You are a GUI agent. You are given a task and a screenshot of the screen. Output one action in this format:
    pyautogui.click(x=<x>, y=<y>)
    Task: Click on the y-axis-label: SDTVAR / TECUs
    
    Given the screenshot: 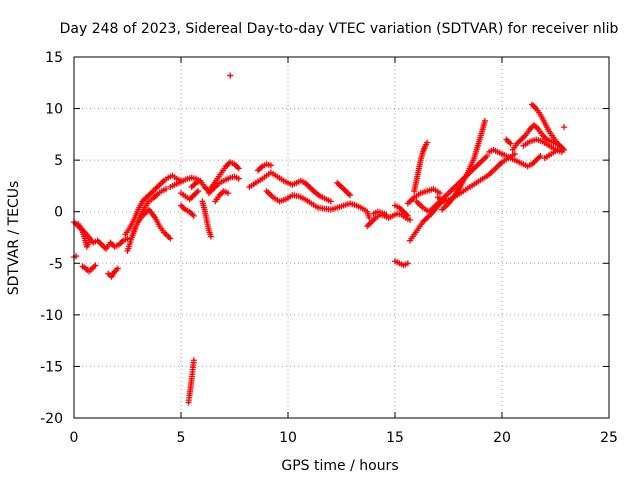 What is the action you would take?
    pyautogui.click(x=14, y=238)
    